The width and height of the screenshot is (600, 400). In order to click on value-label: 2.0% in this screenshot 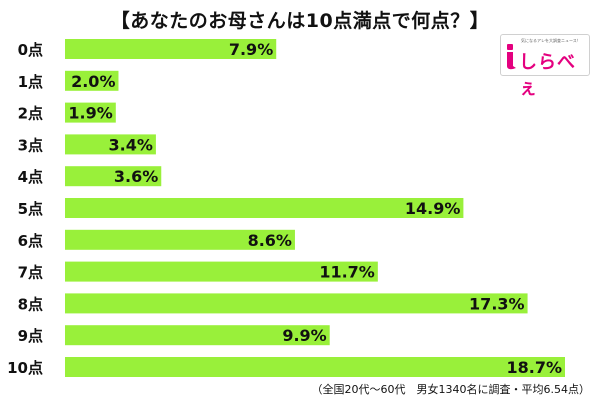, I will do `click(93, 81)`.